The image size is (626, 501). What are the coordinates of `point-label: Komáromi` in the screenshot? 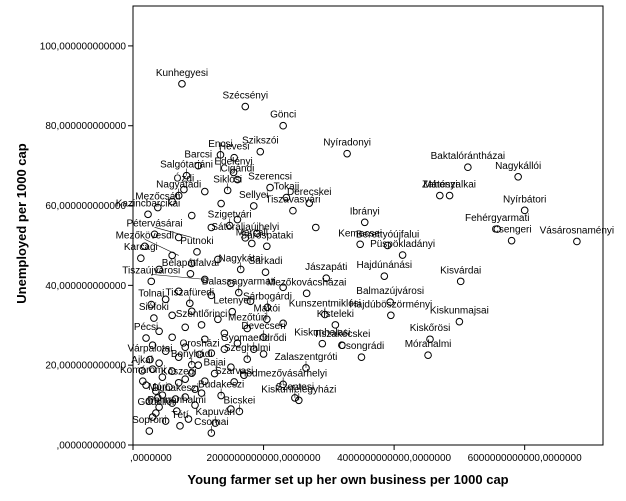 It's located at (143, 370).